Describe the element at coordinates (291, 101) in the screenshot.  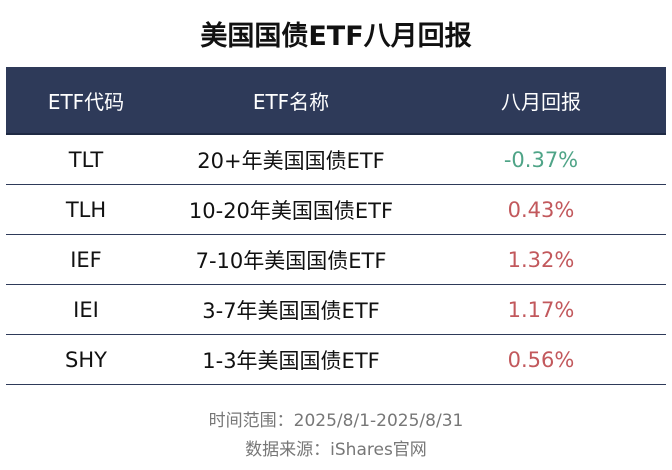
I see `column-header: ETF名称` at that location.